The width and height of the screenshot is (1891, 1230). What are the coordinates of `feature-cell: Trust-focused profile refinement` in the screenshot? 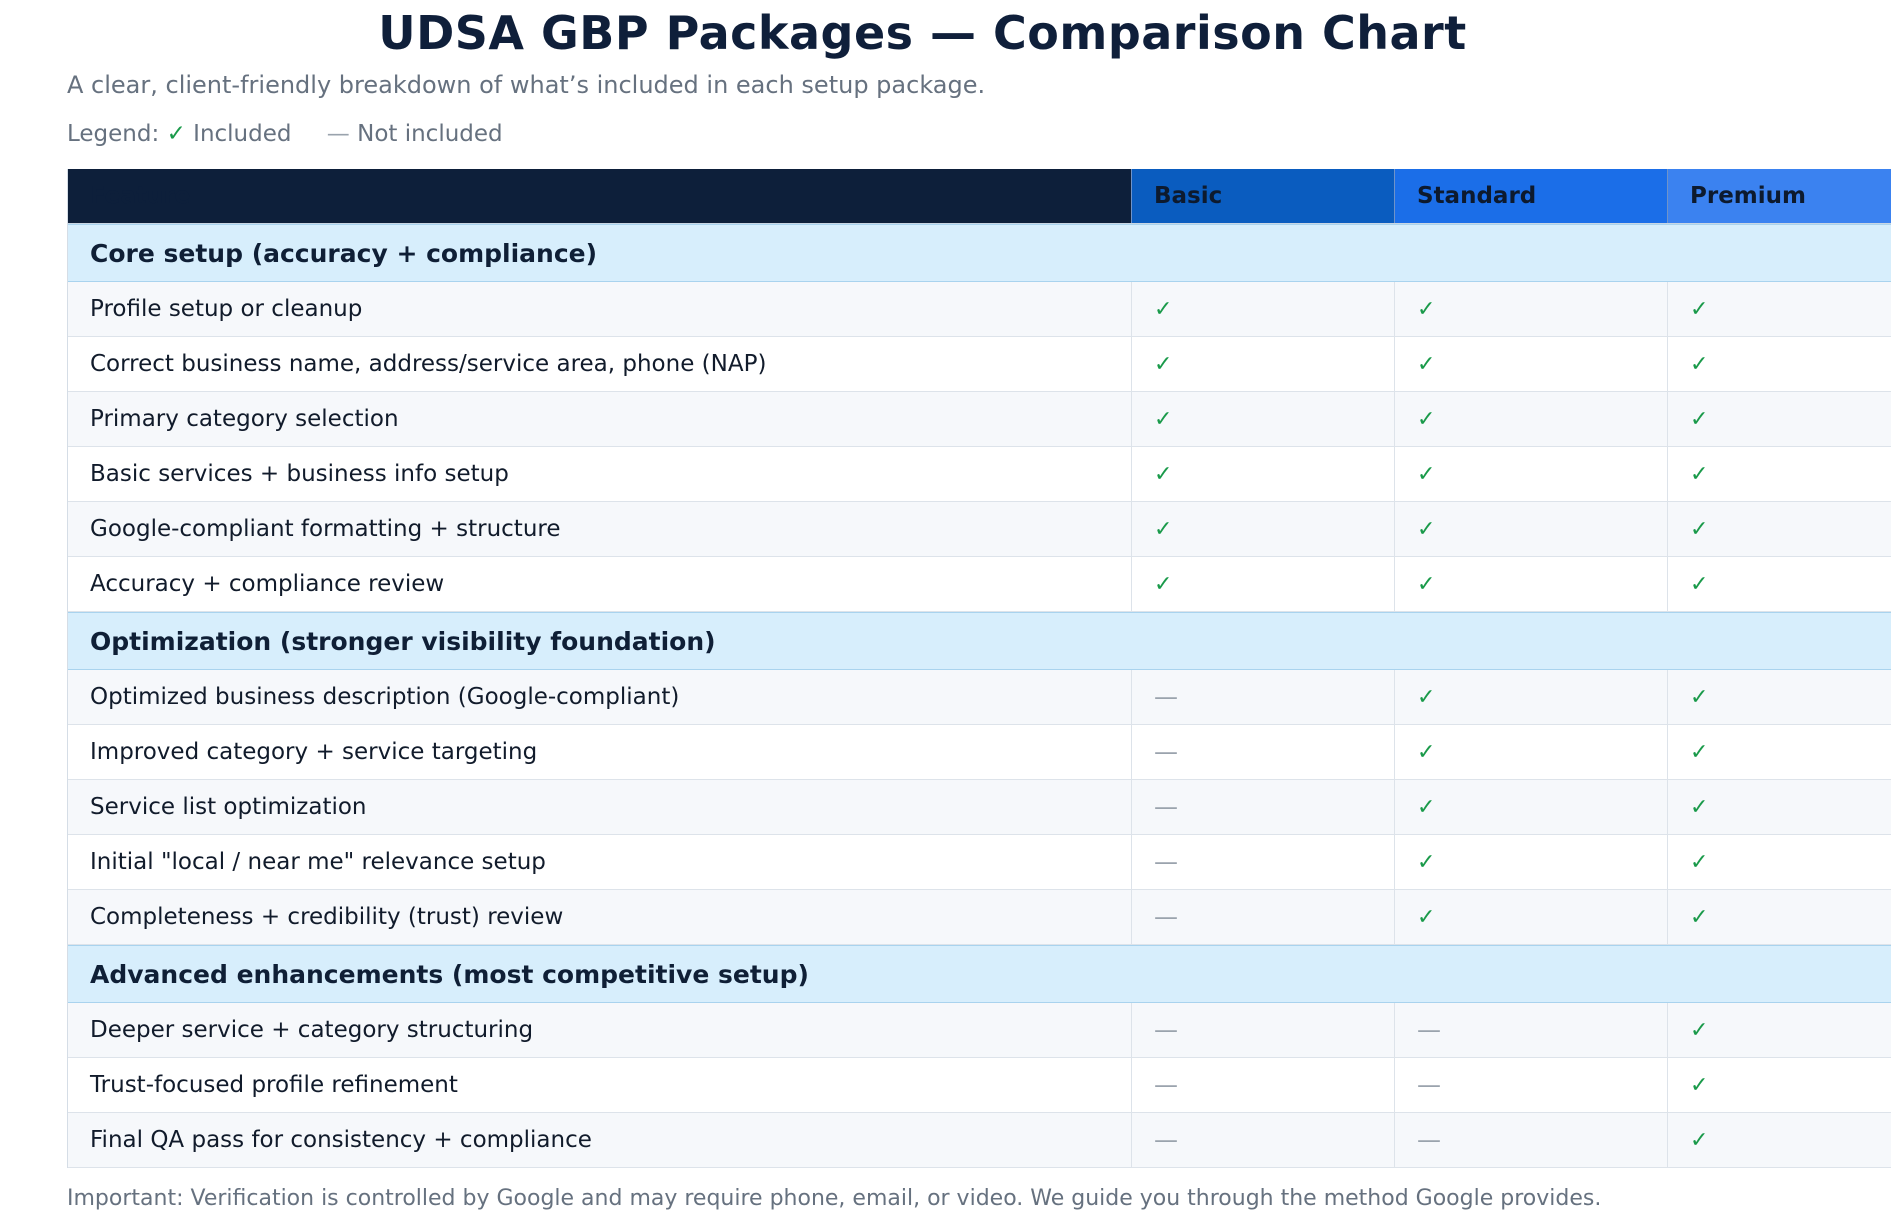 It's located at (600, 1085).